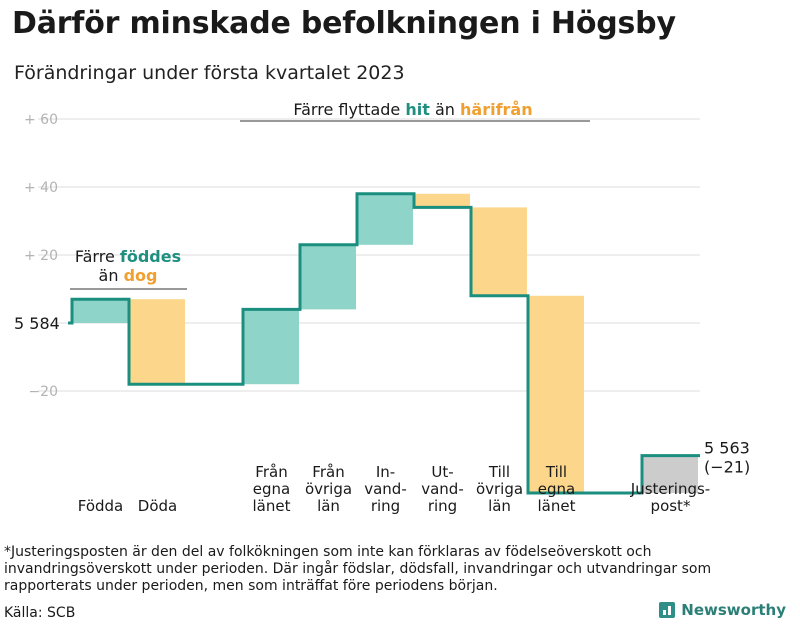 This screenshot has width=800, height=625. I want to click on annotation-births-line2: än dog, so click(128, 275).